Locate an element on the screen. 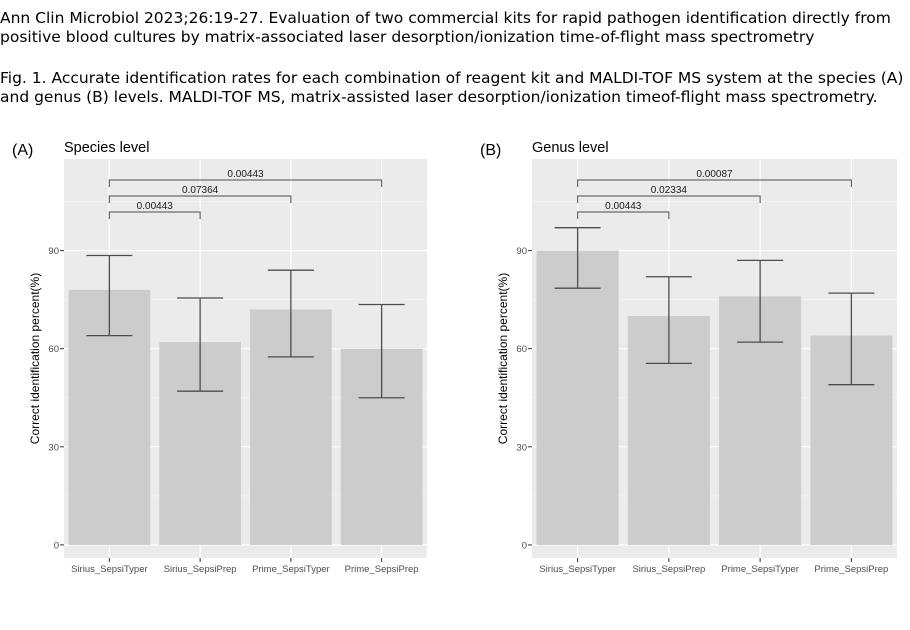 This screenshot has width=910, height=630. p-value-label: 0.02334 is located at coordinates (669, 190).